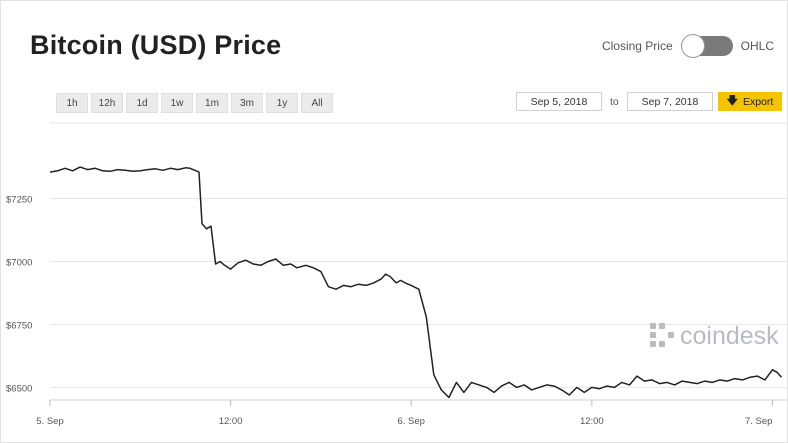 This screenshot has width=788, height=443. What do you see at coordinates (282, 103) in the screenshot?
I see `range-button-1y: 1y` at bounding box center [282, 103].